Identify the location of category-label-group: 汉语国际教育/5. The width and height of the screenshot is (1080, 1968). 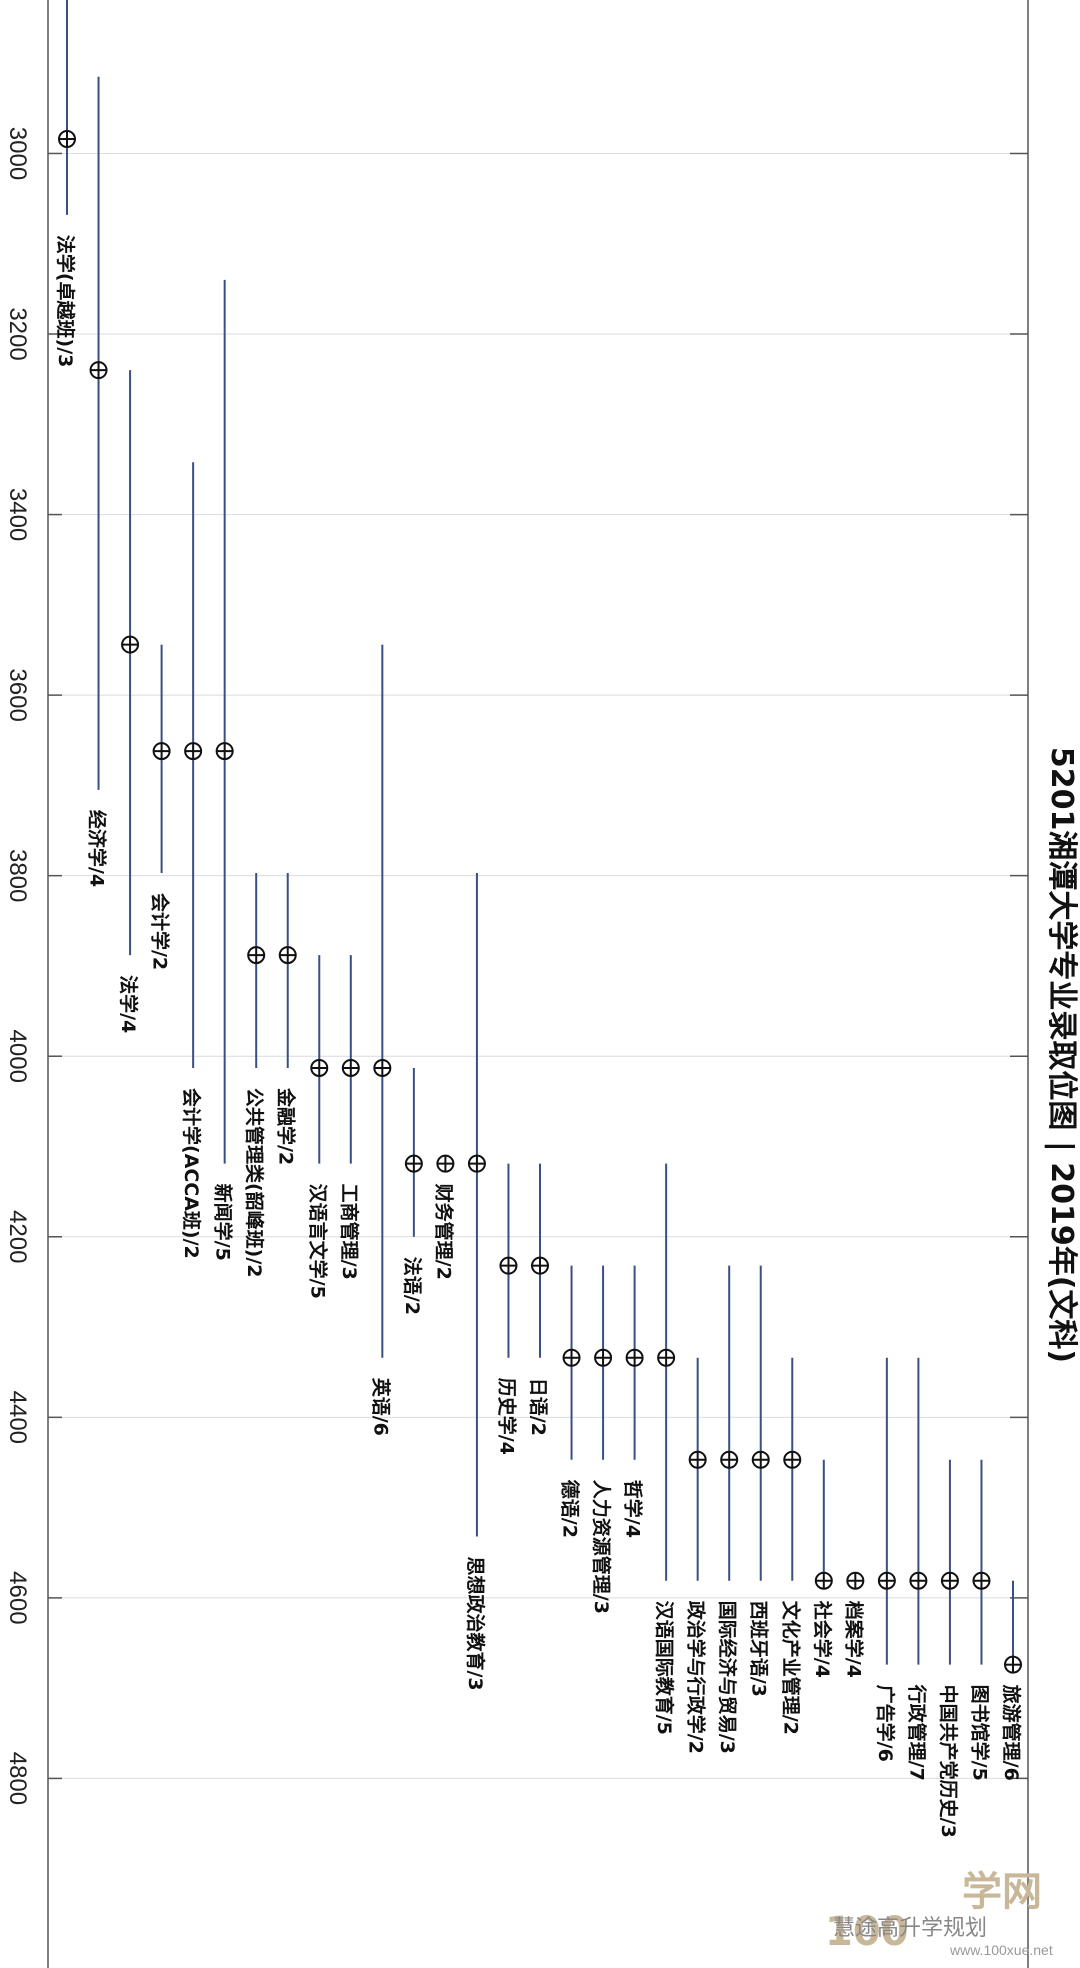
(664, 1668).